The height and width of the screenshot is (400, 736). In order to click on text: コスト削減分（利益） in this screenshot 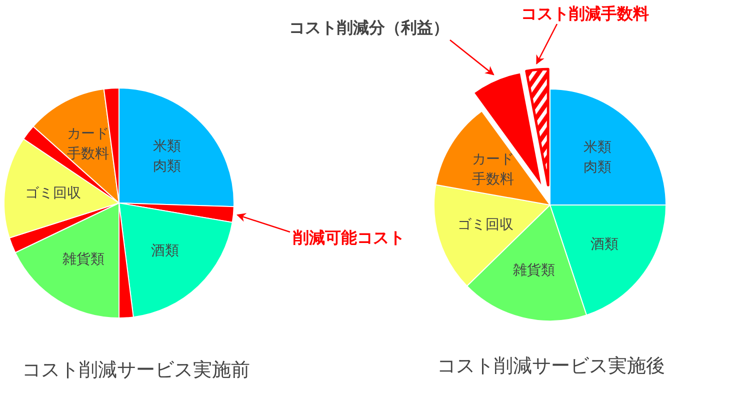, I will do `click(369, 27)`.